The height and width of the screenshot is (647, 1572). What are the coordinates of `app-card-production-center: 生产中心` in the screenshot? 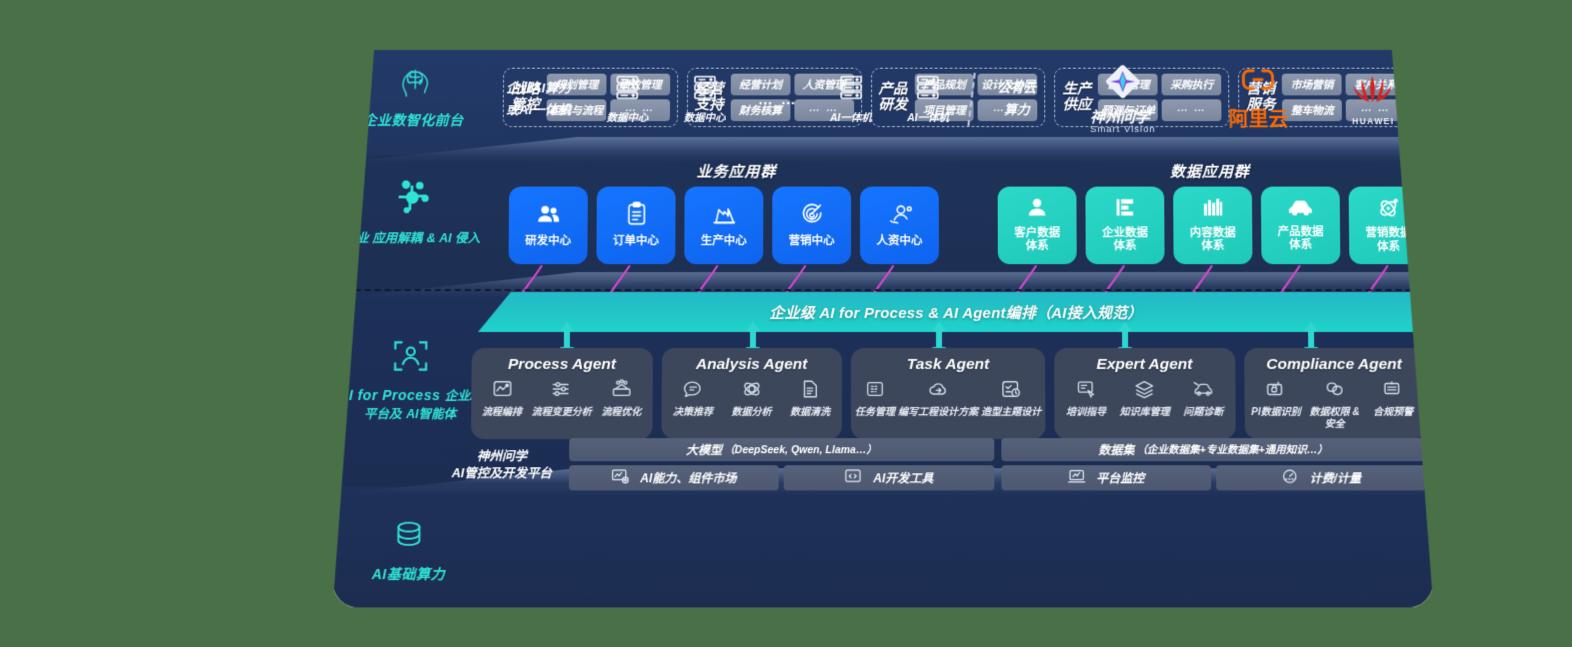 It's located at (723, 226).